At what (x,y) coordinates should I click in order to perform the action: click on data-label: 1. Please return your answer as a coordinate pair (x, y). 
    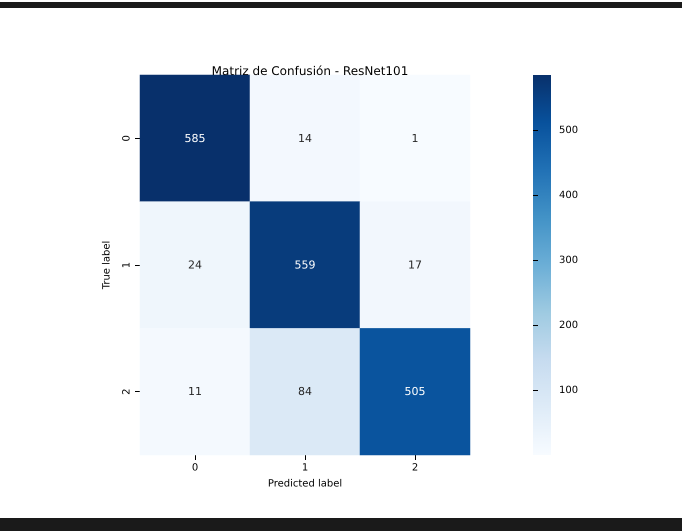
    Looking at the image, I should click on (415, 138).